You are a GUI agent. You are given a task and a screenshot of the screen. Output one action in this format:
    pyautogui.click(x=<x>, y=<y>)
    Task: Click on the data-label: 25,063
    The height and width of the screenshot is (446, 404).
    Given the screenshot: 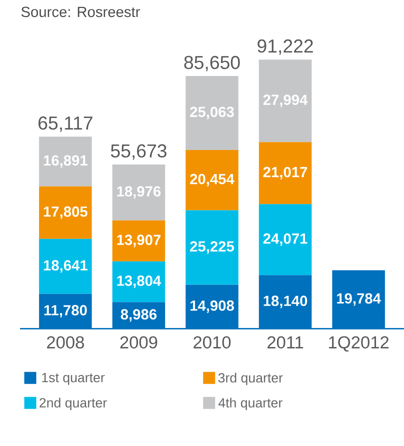 What is the action you would take?
    pyautogui.click(x=212, y=113)
    